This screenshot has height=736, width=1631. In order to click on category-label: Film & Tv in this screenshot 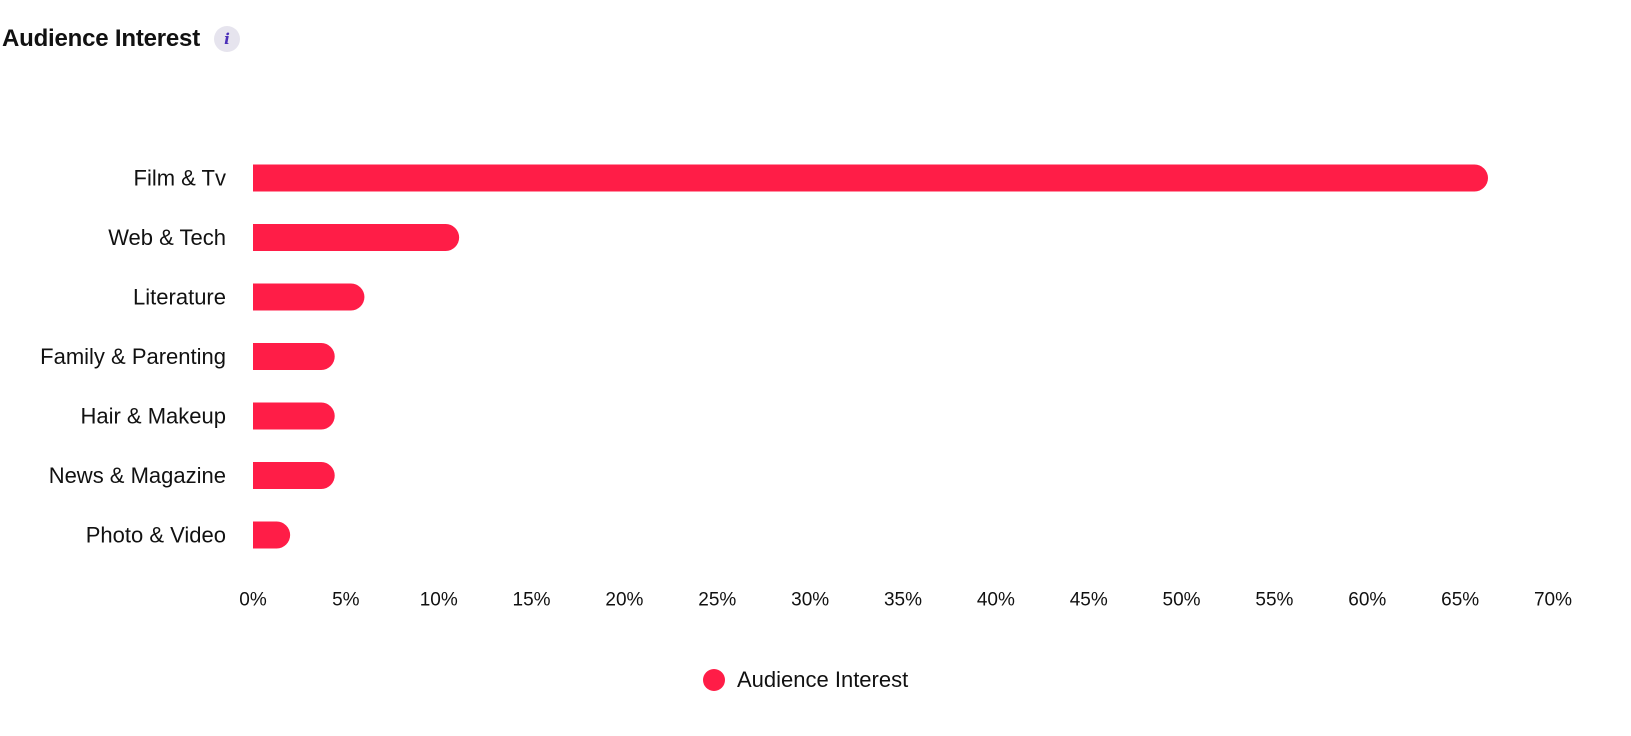, I will do `click(180, 178)`.